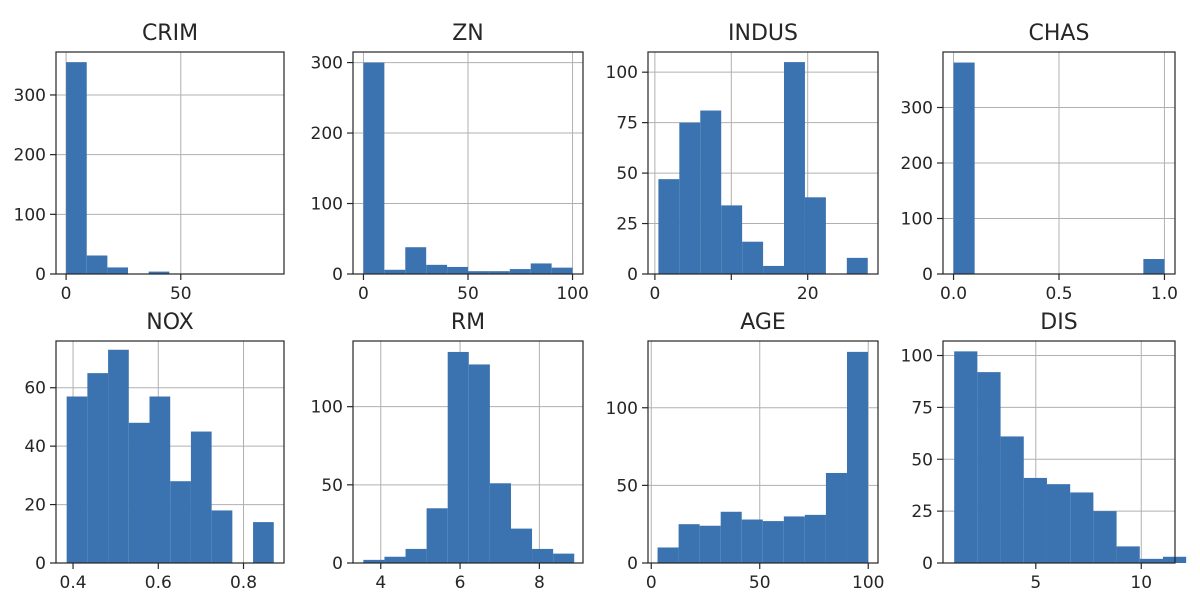 This screenshot has height=600, width=1200. I want to click on subplot-title: CHAS, so click(1059, 33).